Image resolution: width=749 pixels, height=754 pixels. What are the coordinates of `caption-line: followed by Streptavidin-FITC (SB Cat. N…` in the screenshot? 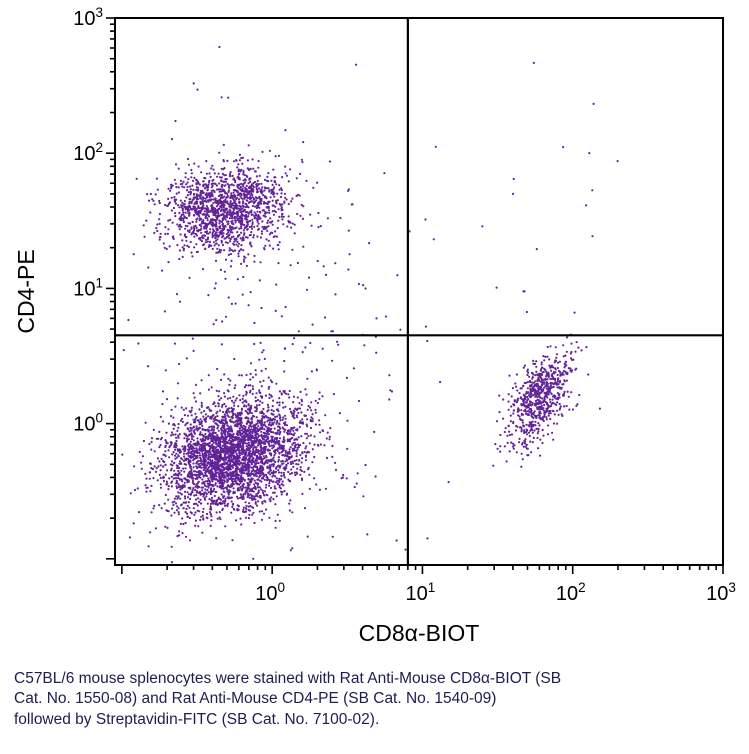 It's located at (197, 719).